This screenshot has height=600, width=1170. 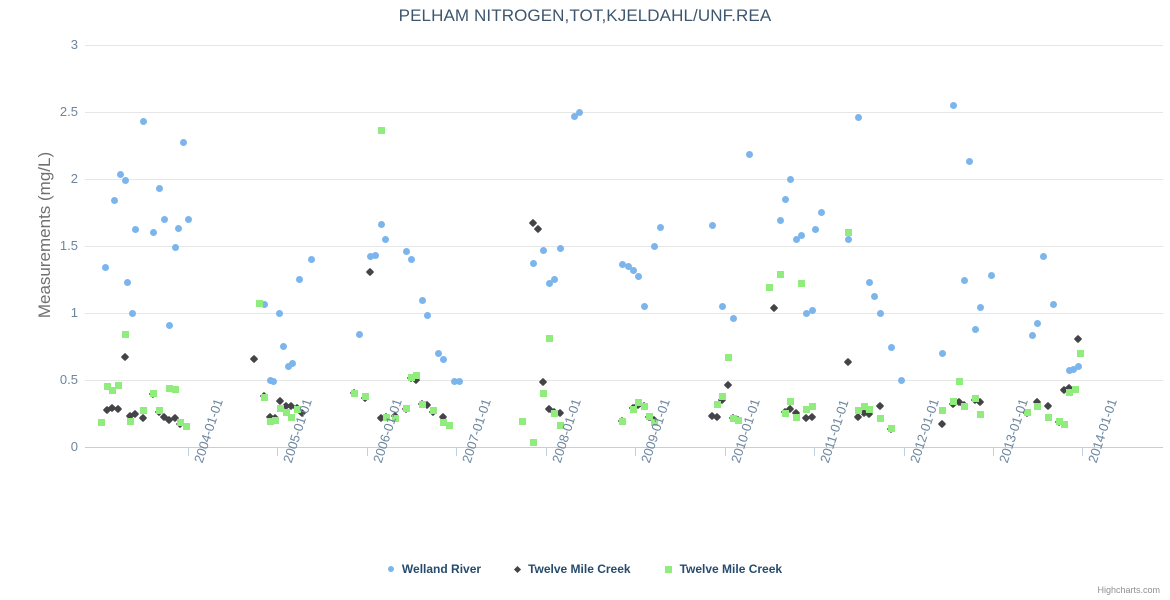 What do you see at coordinates (1128, 590) in the screenshot?
I see `highcharts-credits: Highcharts.com` at bounding box center [1128, 590].